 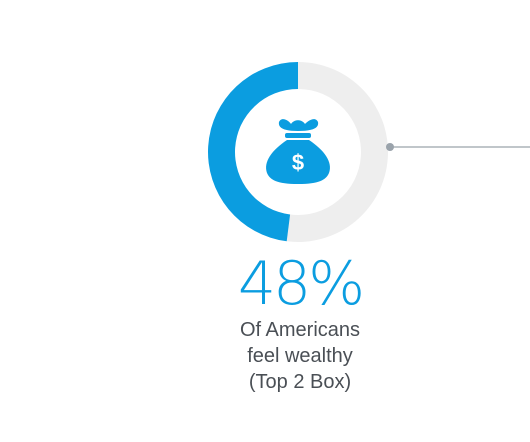 I want to click on donut-slice-value, so click(x=252, y=152).